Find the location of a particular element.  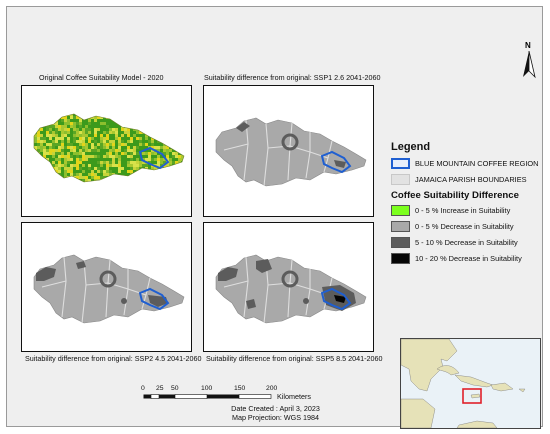

north-arrow-label: N is located at coordinates (528, 45).